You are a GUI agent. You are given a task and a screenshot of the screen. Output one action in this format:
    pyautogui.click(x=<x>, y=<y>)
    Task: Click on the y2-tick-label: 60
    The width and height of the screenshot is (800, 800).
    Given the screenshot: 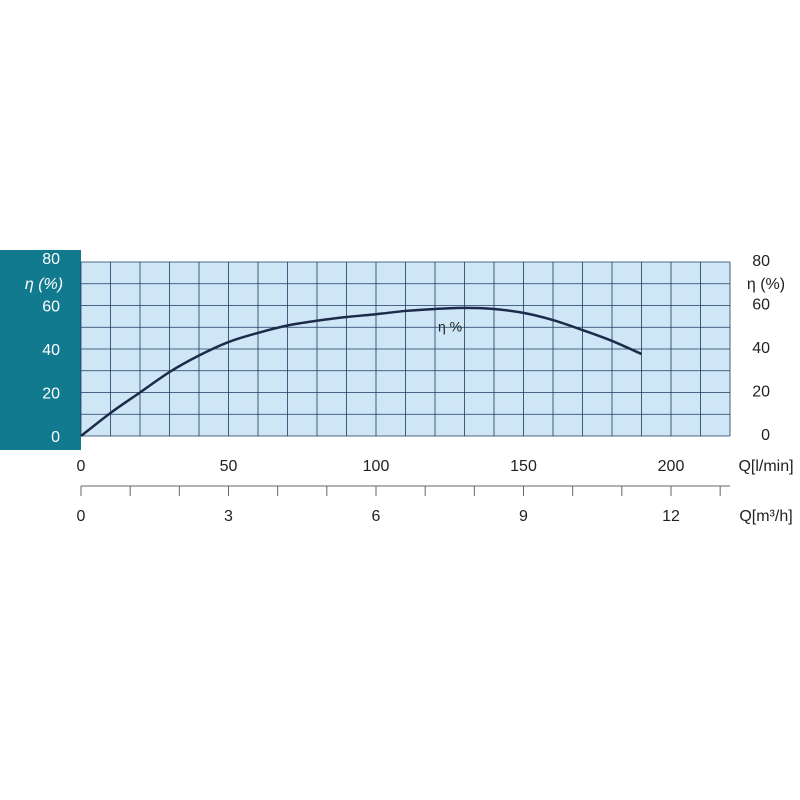 What is the action you would take?
    pyautogui.click(x=761, y=305)
    